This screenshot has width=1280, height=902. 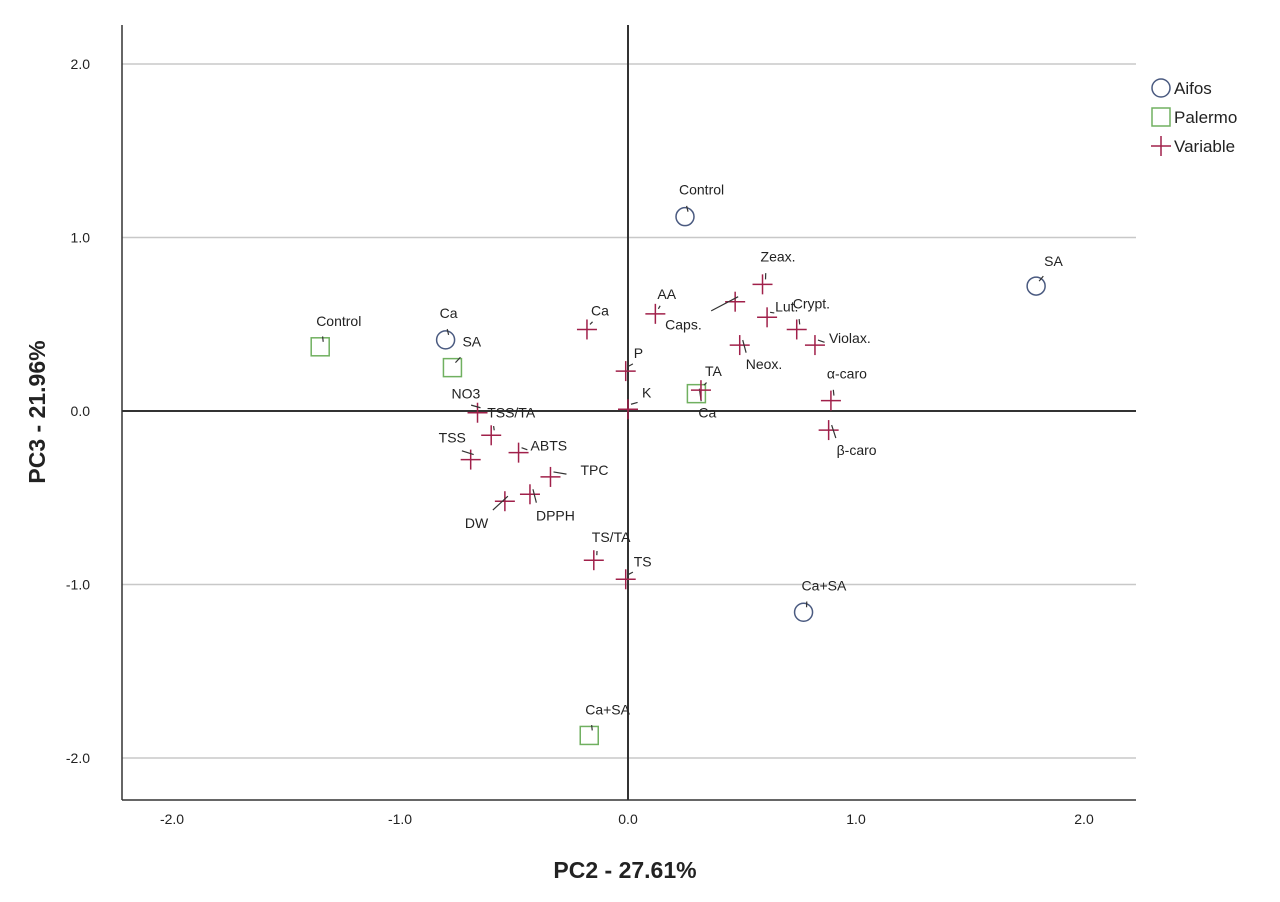 I want to click on point-label: Neox., so click(x=764, y=364).